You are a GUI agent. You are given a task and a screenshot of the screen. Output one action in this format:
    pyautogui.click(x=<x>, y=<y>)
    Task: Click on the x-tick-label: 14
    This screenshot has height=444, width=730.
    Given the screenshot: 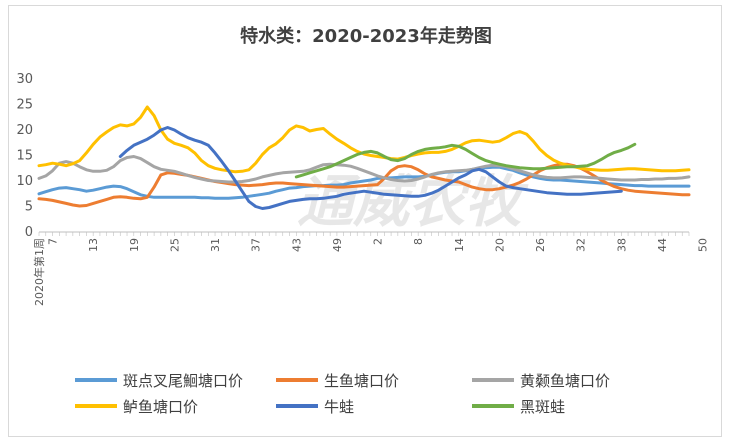 What is the action you would take?
    pyautogui.click(x=459, y=245)
    